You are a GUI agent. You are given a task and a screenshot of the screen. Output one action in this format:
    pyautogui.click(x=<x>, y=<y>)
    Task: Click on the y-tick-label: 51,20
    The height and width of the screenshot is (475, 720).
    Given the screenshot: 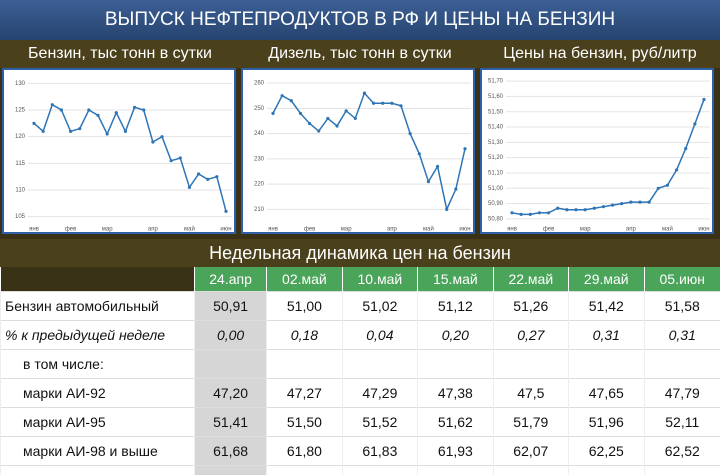 What is the action you would take?
    pyautogui.click(x=496, y=158)
    